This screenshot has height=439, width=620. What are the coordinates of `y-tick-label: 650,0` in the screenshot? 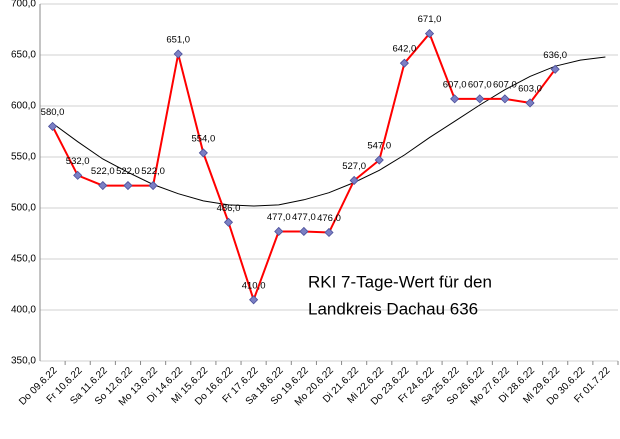 It's located at (23, 55).